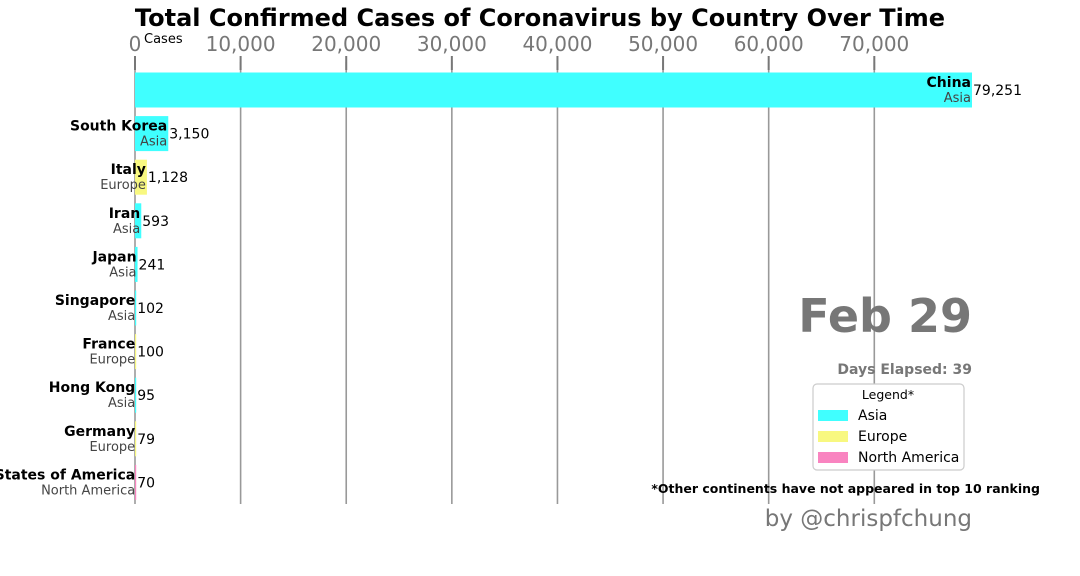 This screenshot has height=576, width=1080. I want to click on legend-entry: North America, so click(908, 458).